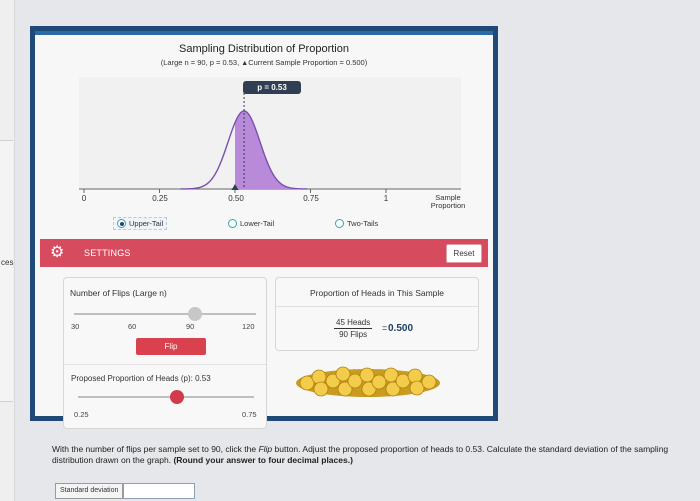 The image size is (700, 501). What do you see at coordinates (81, 414) in the screenshot?
I see `proportion-min-label: 0.25` at bounding box center [81, 414].